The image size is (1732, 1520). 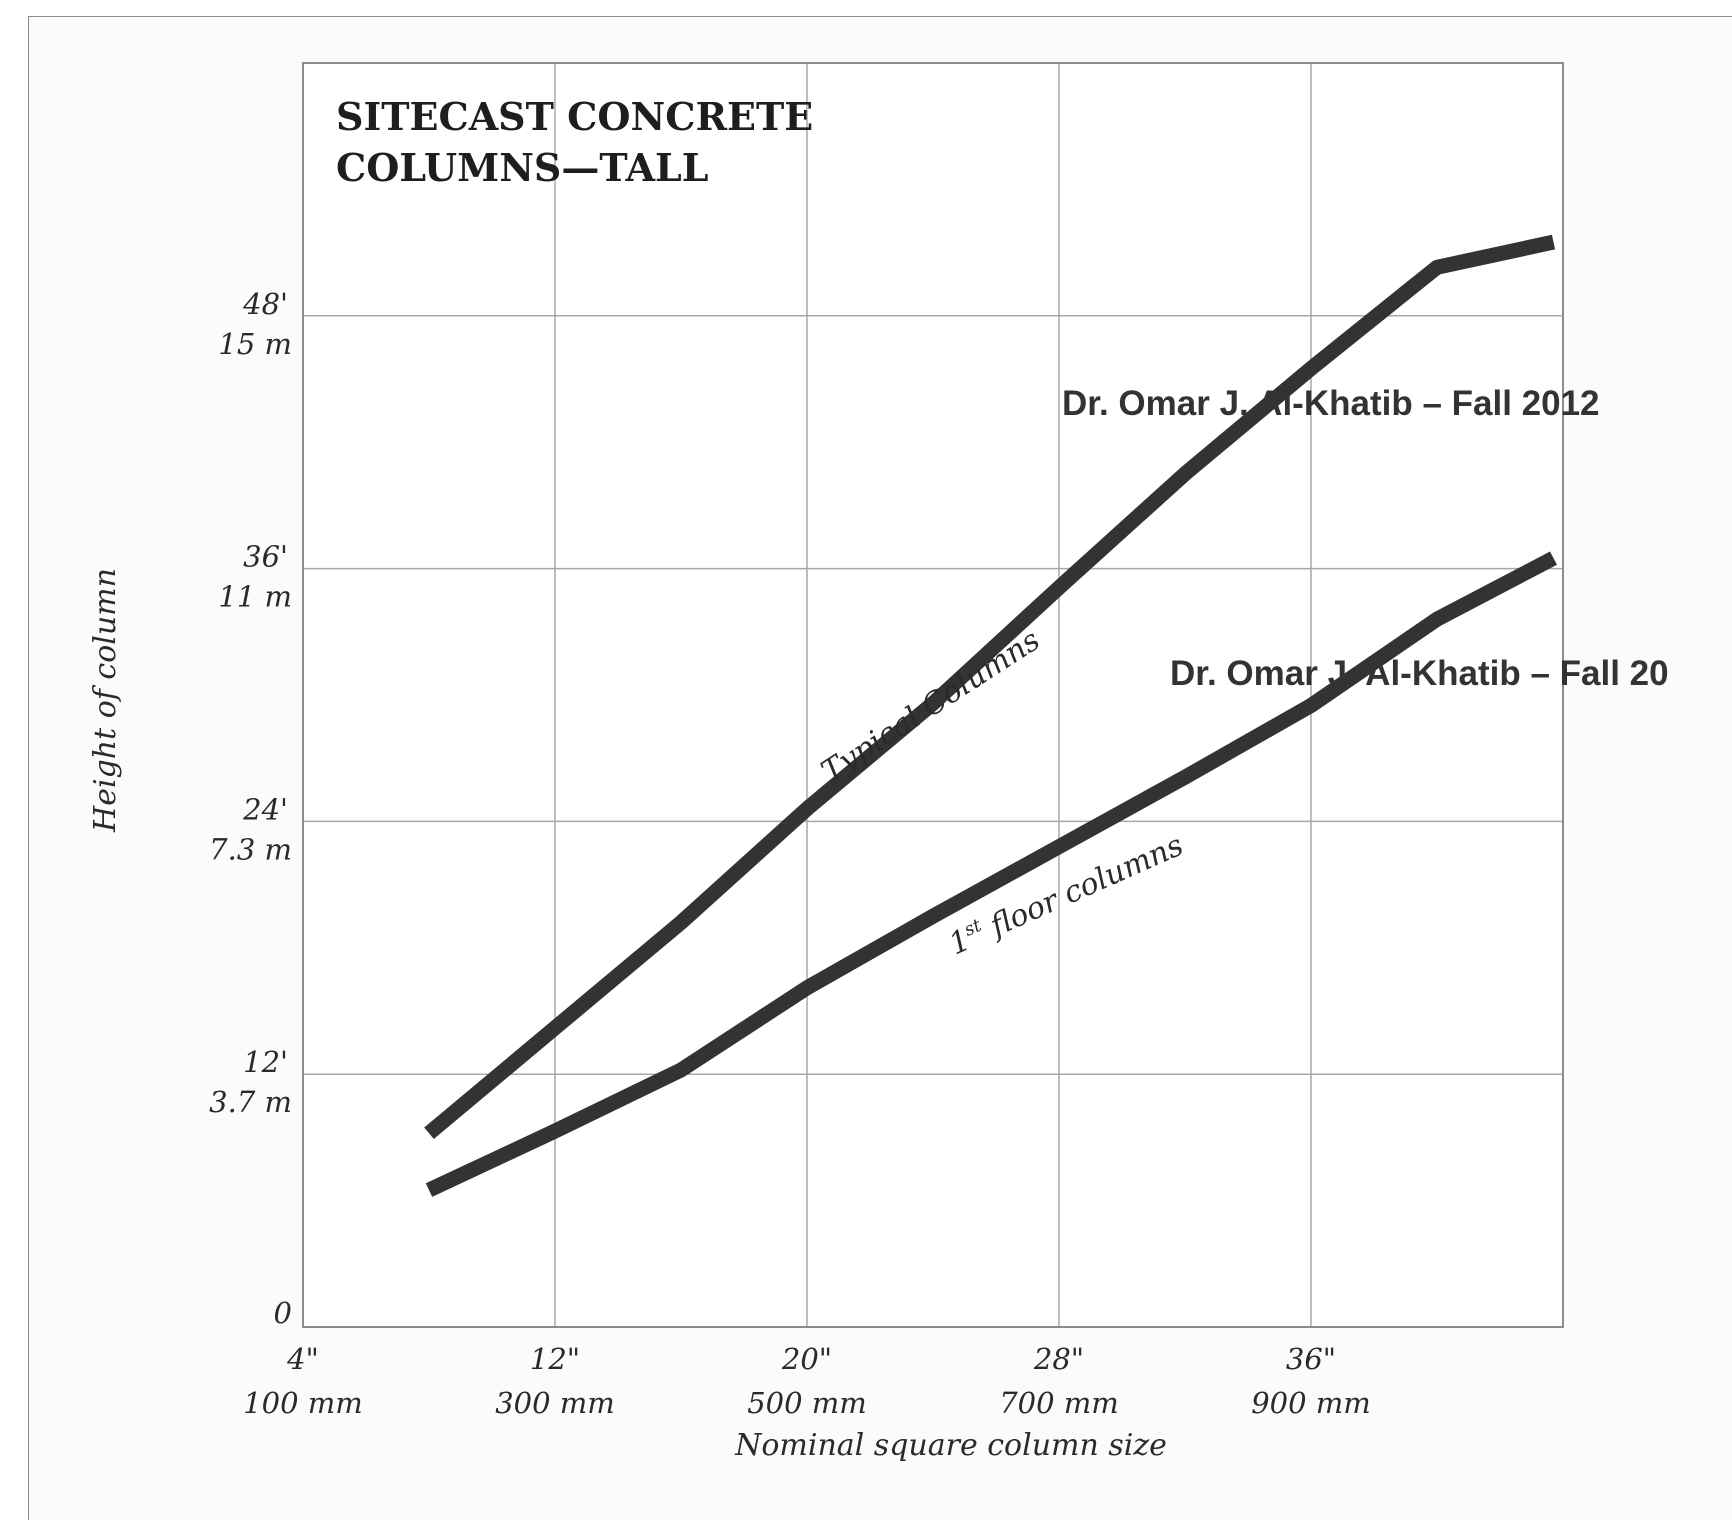 I want to click on y-tick-sublabel: 7.3 m, so click(x=250, y=849).